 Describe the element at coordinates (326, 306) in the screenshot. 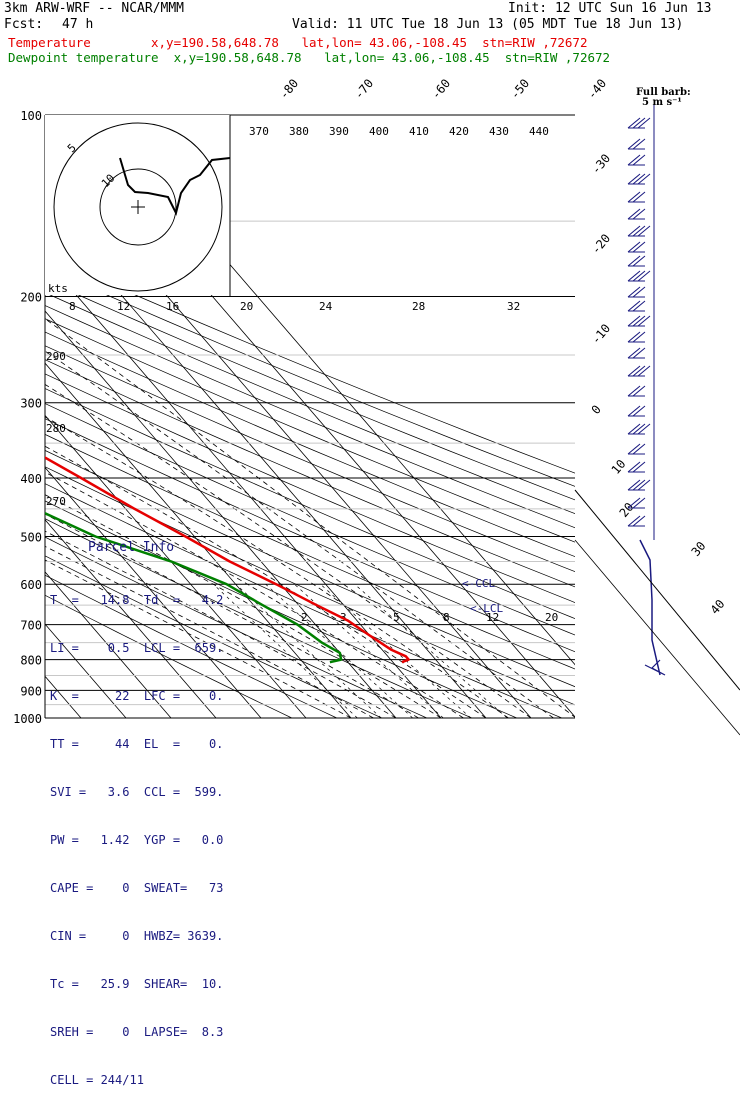

I see `speed-label: 24` at that location.